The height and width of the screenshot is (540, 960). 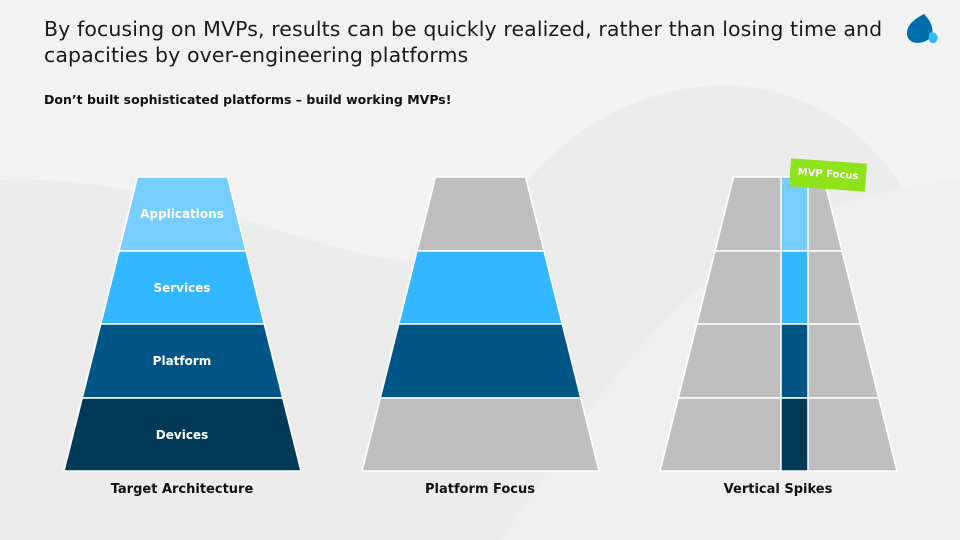 I want to click on mvp-column-devices, so click(x=794, y=434).